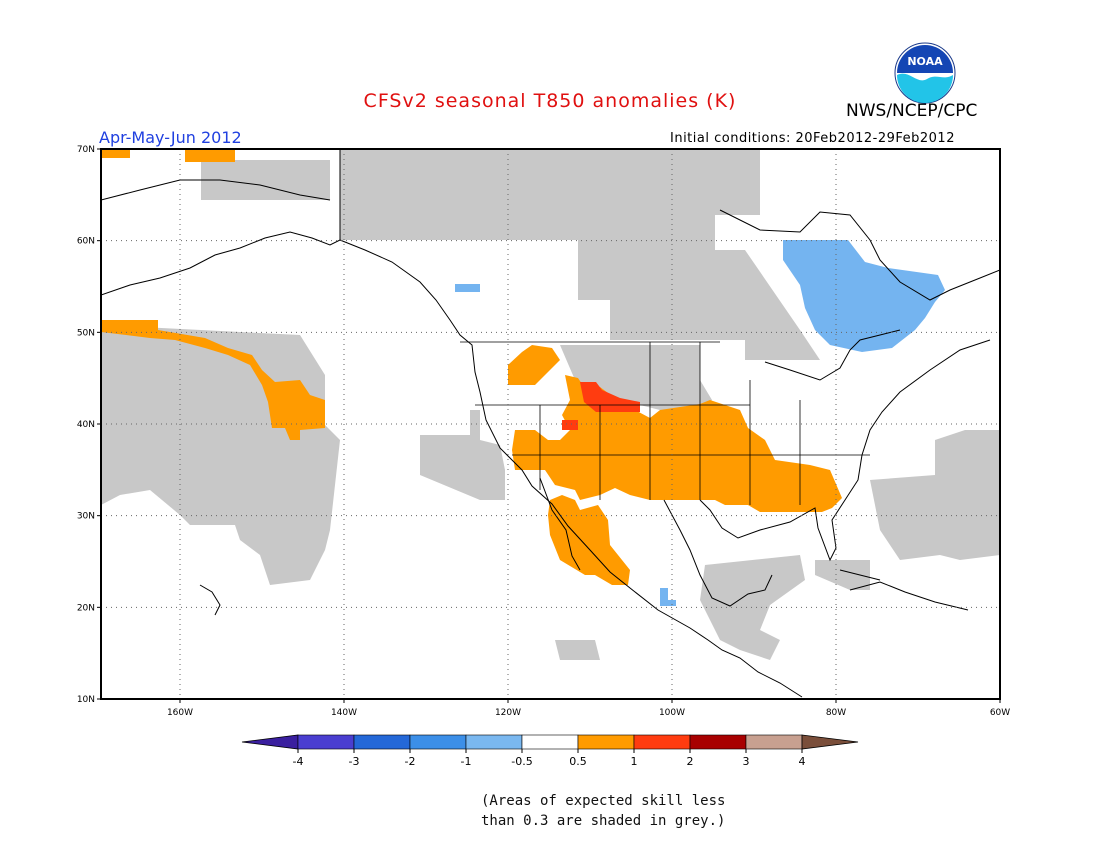  Describe the element at coordinates (550, 751) in the screenshot. I see `colorbar: -4 -3 -2 -1 -0.5 0.5 1 2 3 4` at that location.